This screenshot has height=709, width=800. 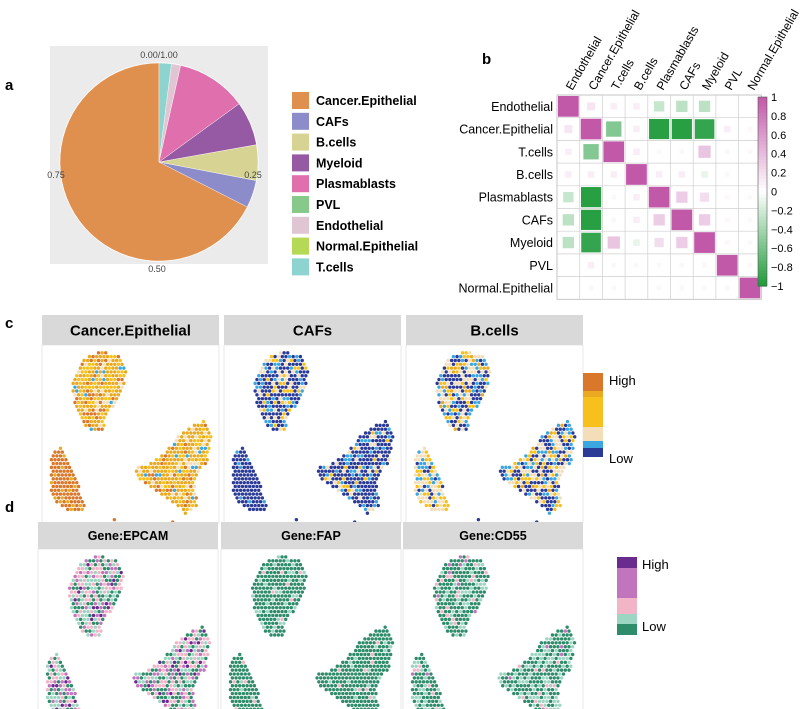 I want to click on colorbar-segment, so click(x=762, y=171).